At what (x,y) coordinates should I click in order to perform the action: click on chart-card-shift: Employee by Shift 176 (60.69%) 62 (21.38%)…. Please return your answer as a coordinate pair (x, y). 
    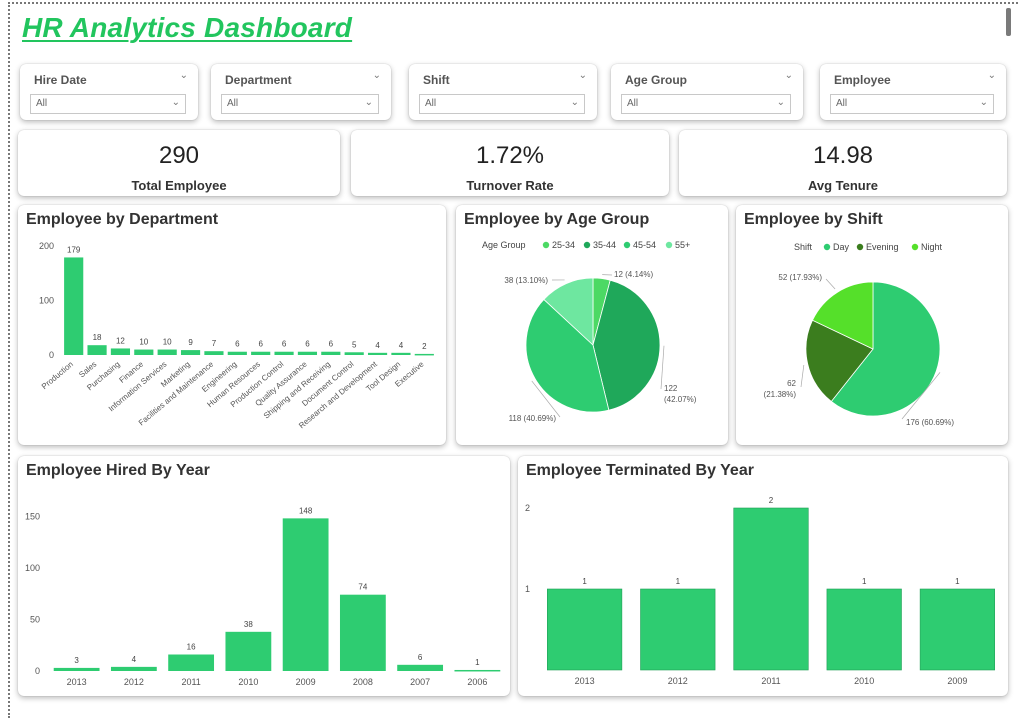
    Looking at the image, I should click on (872, 325).